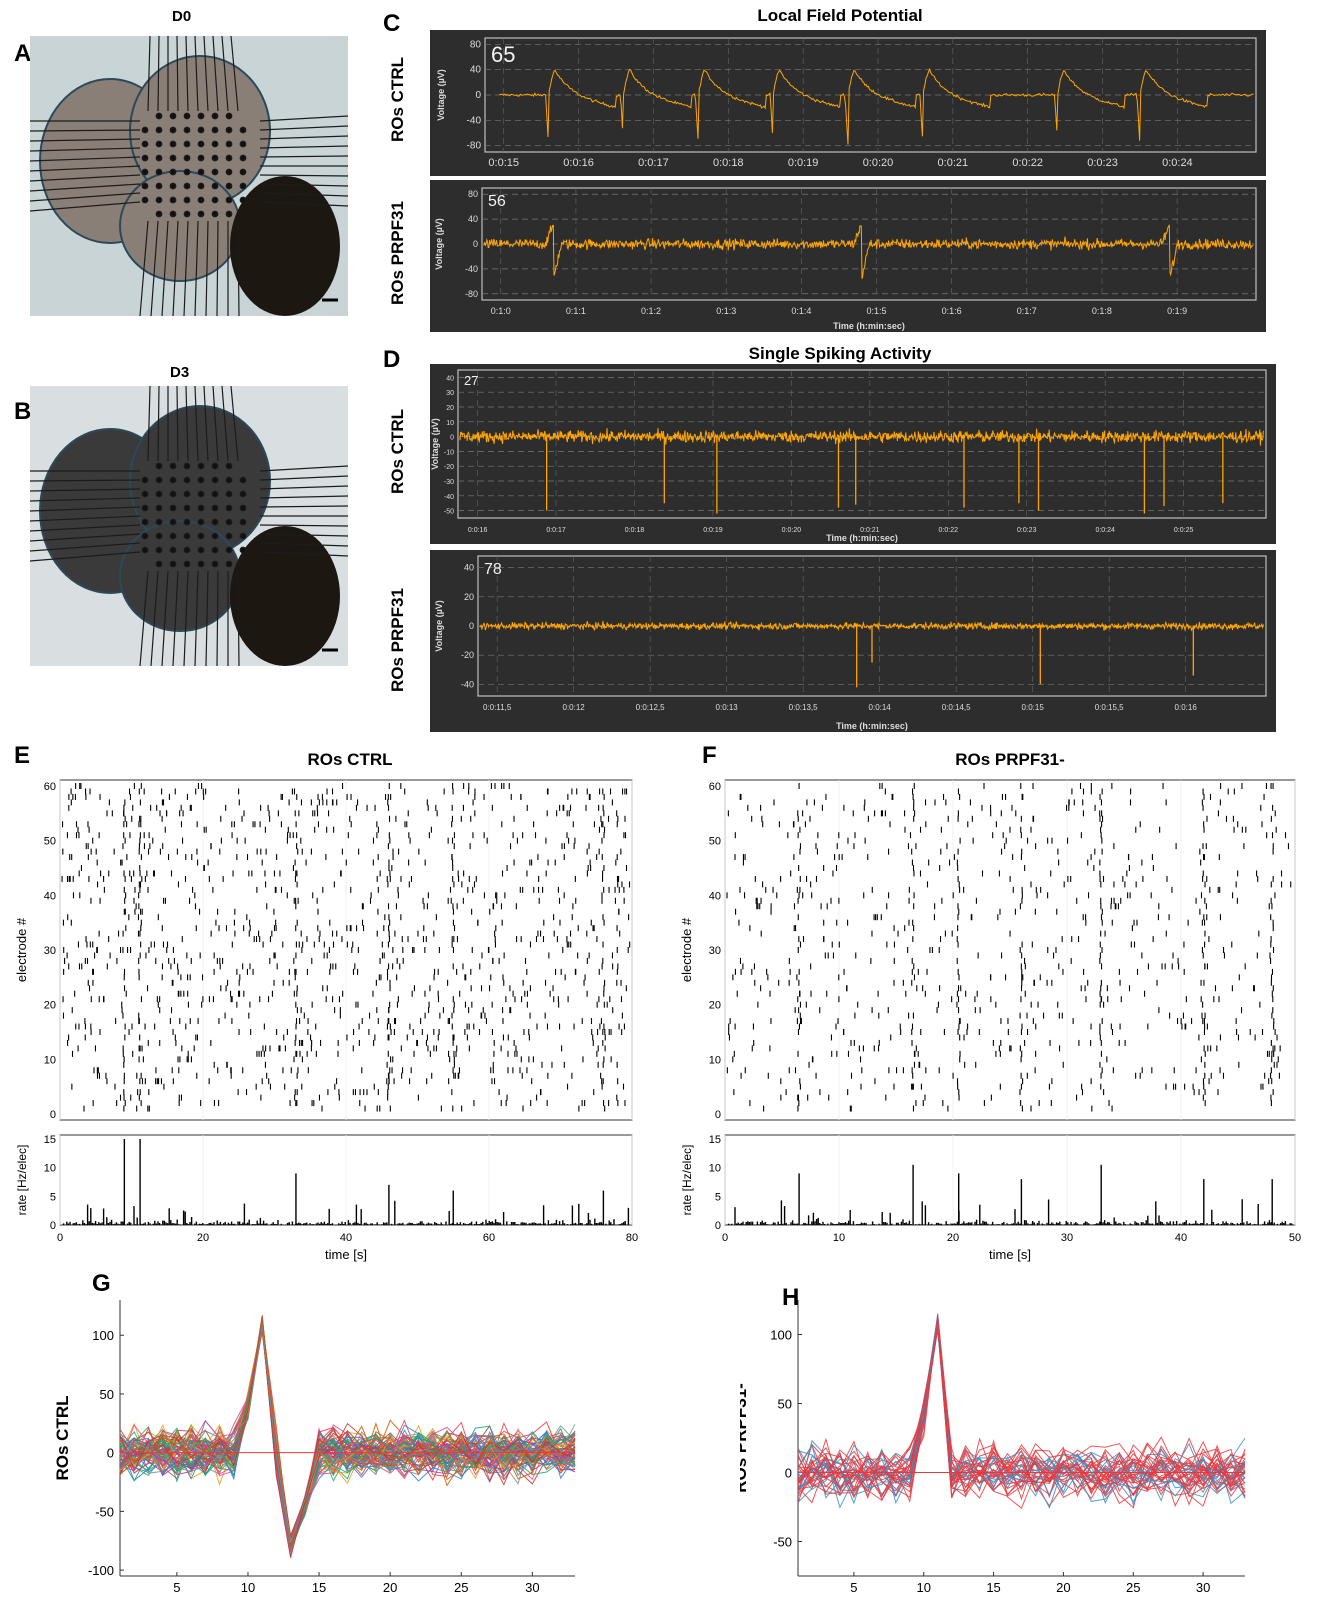  Describe the element at coordinates (956, 707) in the screenshot. I see `x-tick-label: 0:0:14,5` at that location.